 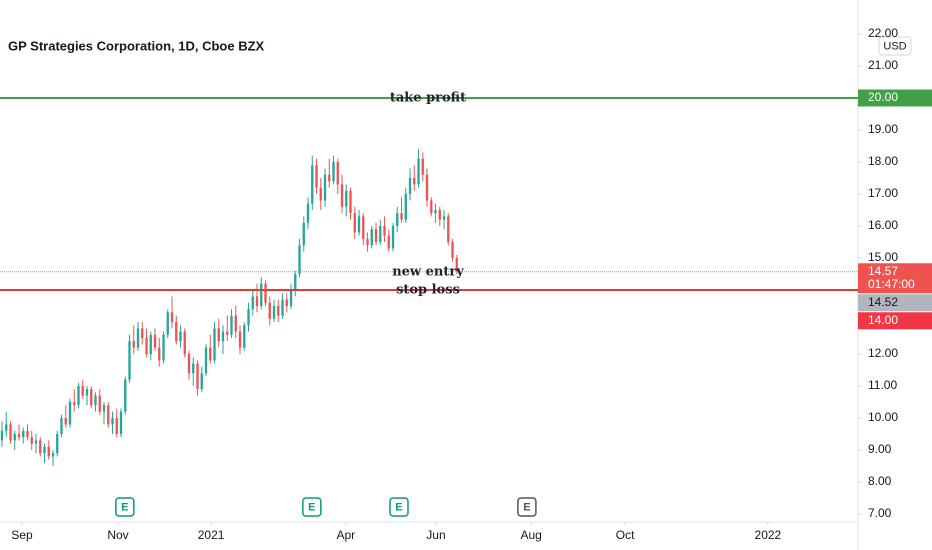 I want to click on x-tick-label: Jun, so click(x=435, y=535).